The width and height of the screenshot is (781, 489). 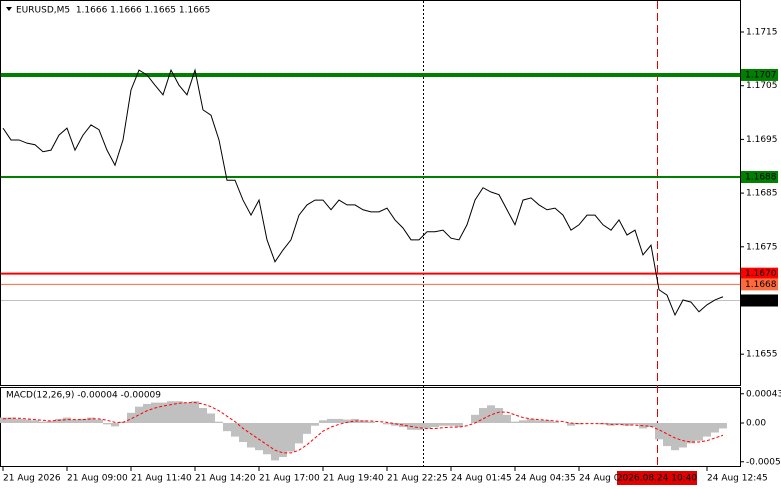 What do you see at coordinates (83, 396) in the screenshot?
I see `macd-title: MACD(12,26,9) -0.00004 -0.00009` at bounding box center [83, 396].